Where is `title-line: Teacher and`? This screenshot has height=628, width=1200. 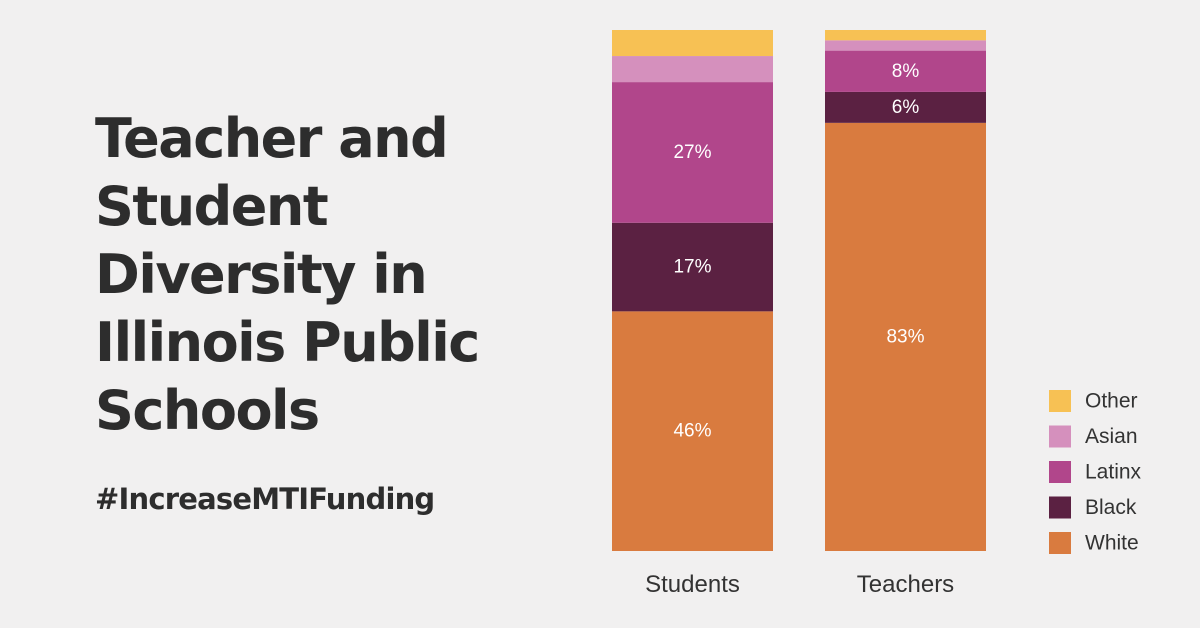
title-line: Teacher and is located at coordinates (272, 138).